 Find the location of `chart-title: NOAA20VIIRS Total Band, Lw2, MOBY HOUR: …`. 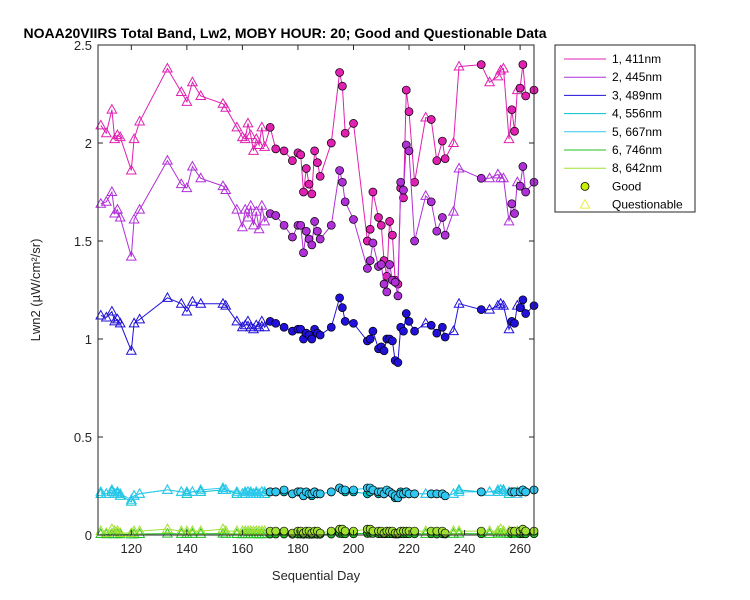

chart-title: NOAA20VIIRS Total Band, Lw2, MOBY HOUR: … is located at coordinates (285, 33).